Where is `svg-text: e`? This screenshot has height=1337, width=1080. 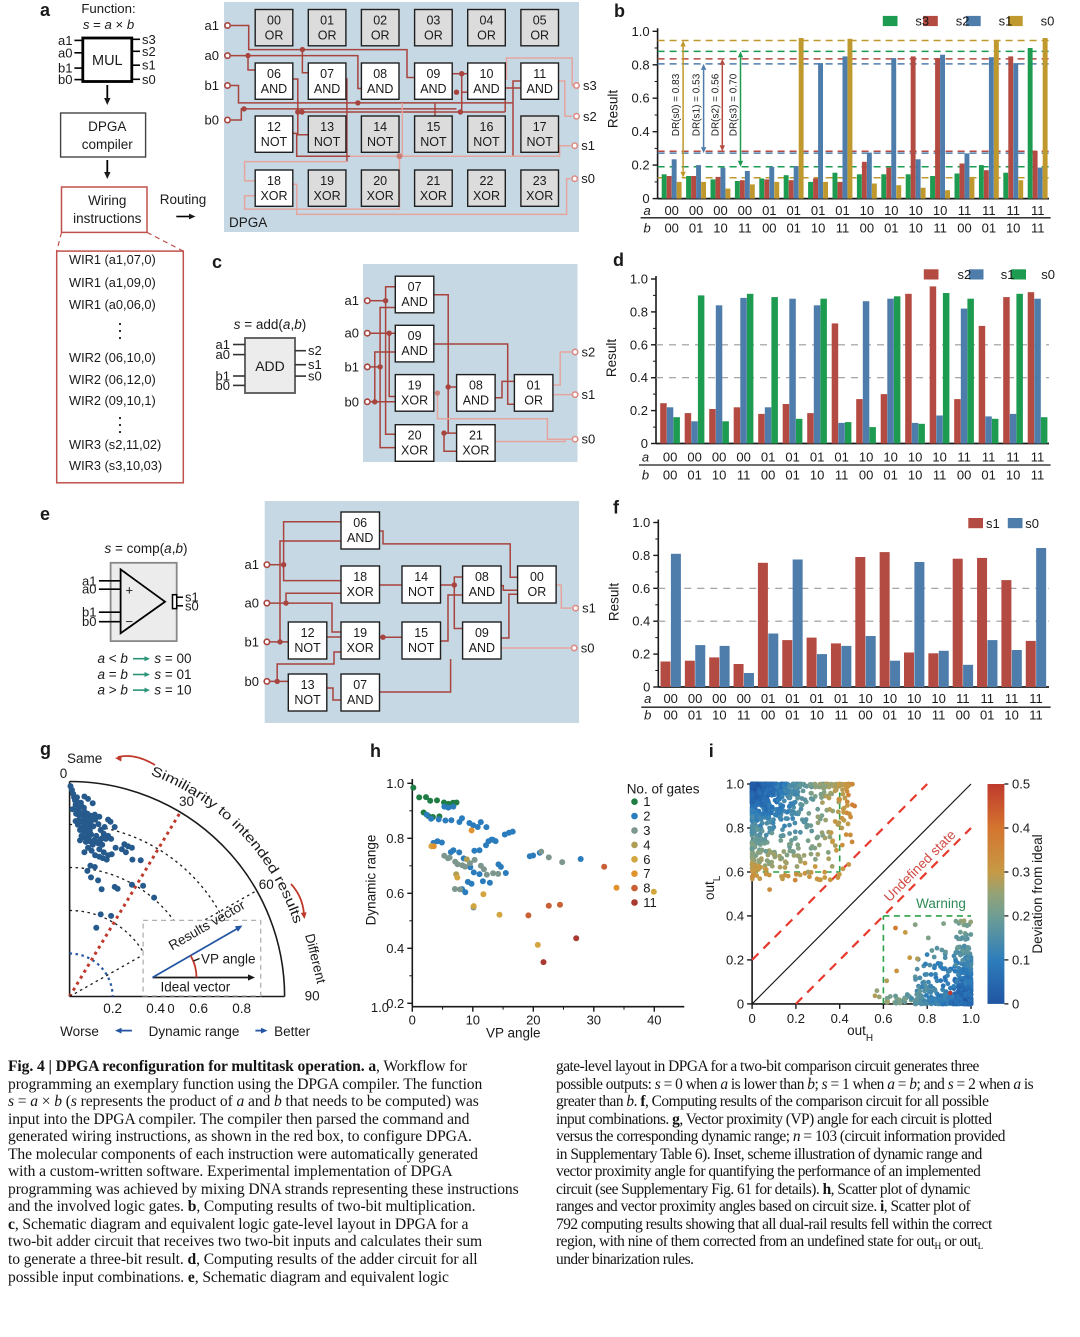
svg-text: e is located at coordinates (45, 514).